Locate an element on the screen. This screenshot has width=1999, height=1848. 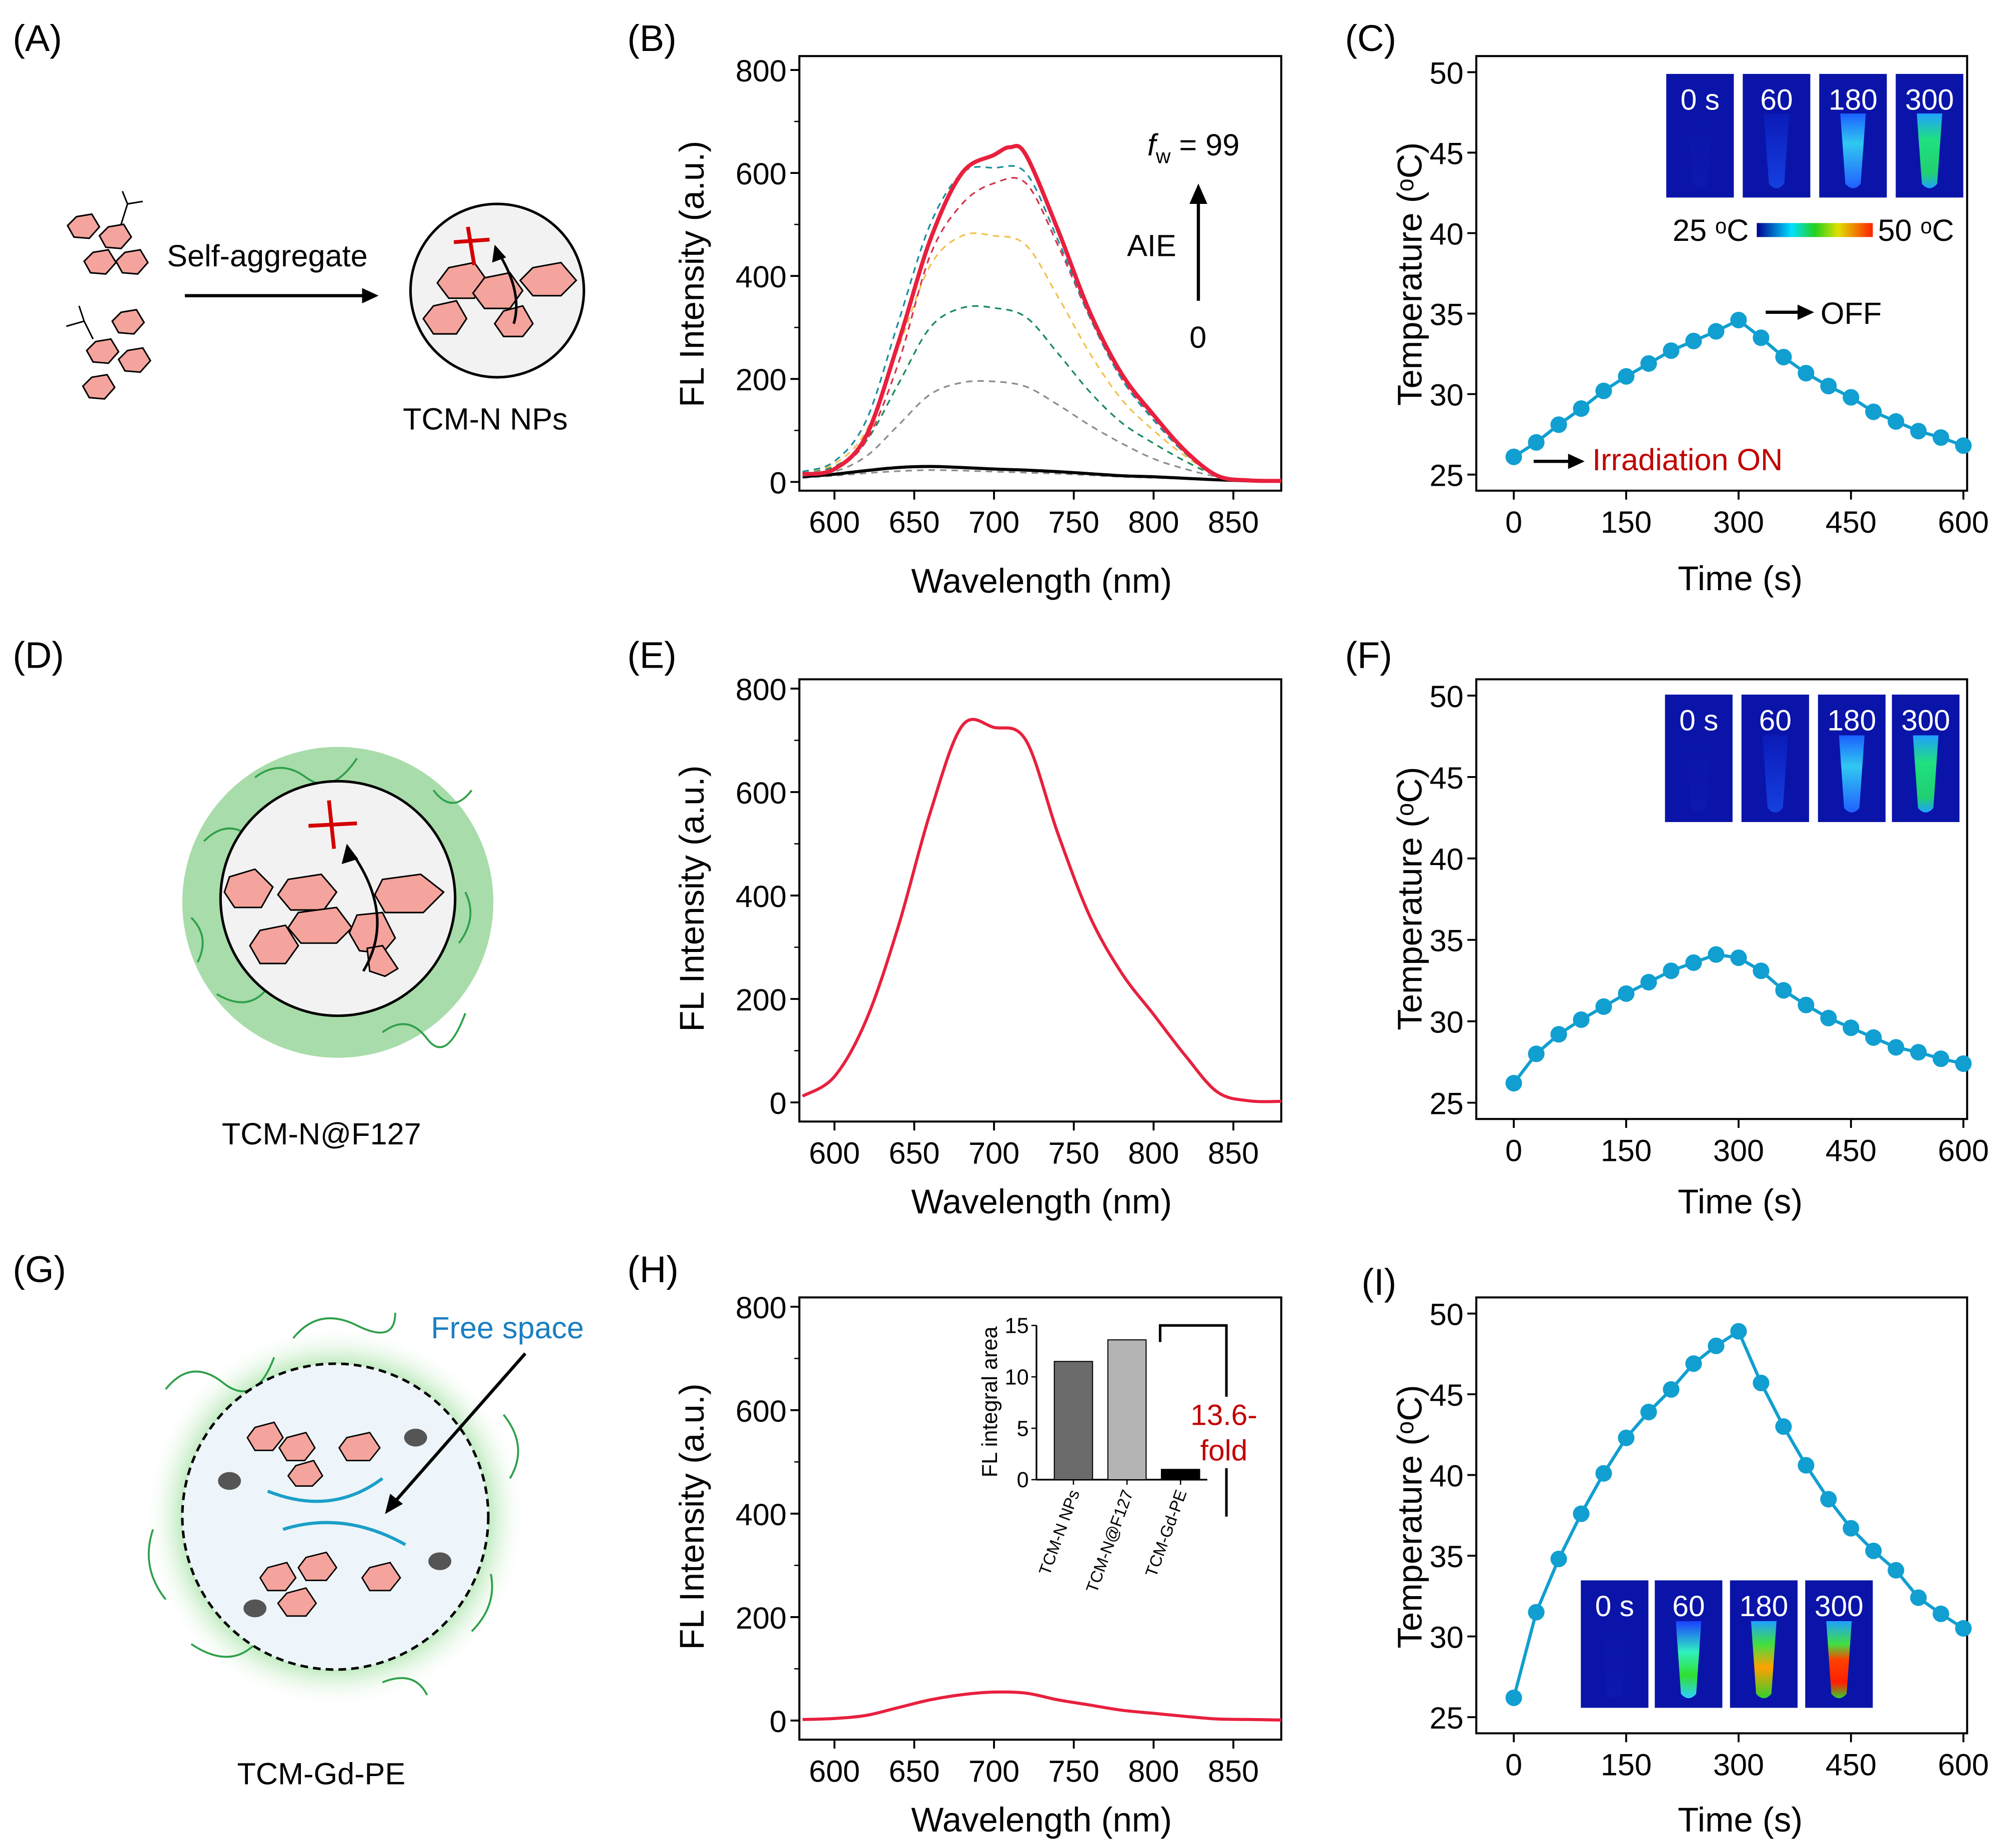
b-x-tick-label: 600 is located at coordinates (835, 522).